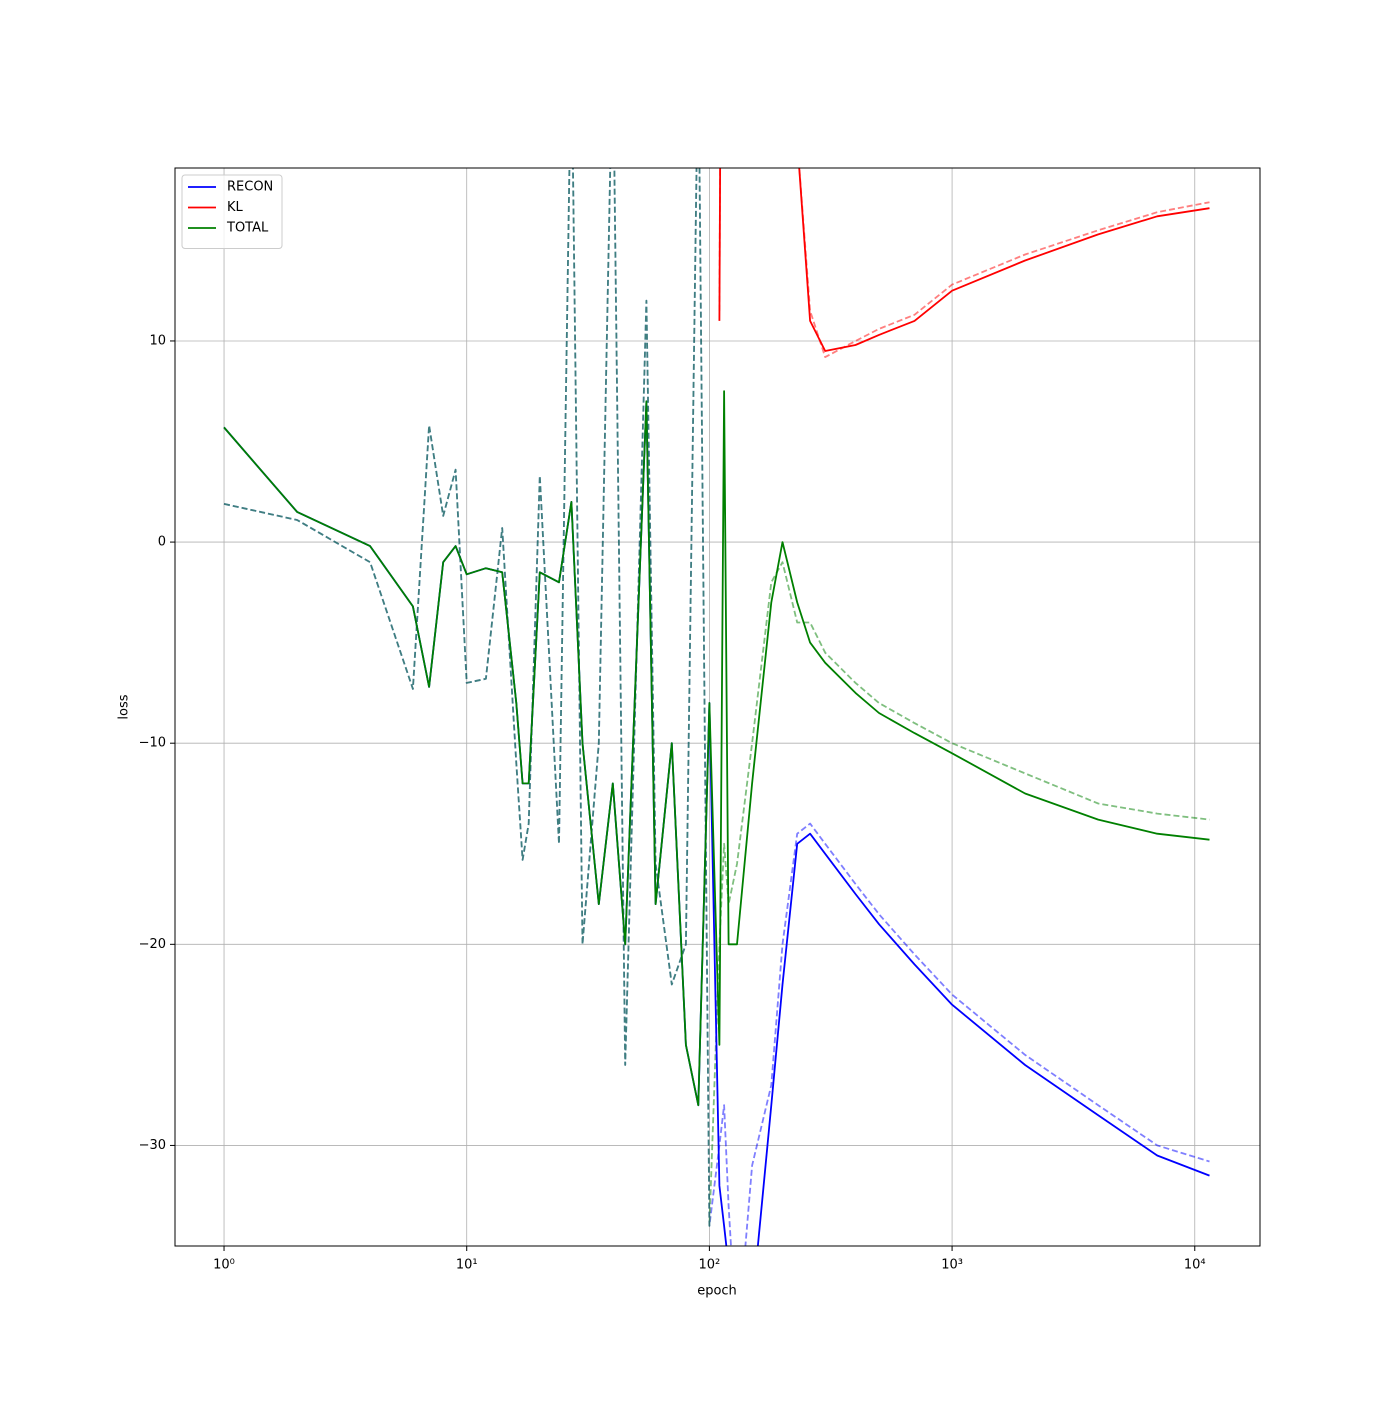 This screenshot has width=1400, height=1404. I want to click on x-tick-label: 10², so click(710, 1265).